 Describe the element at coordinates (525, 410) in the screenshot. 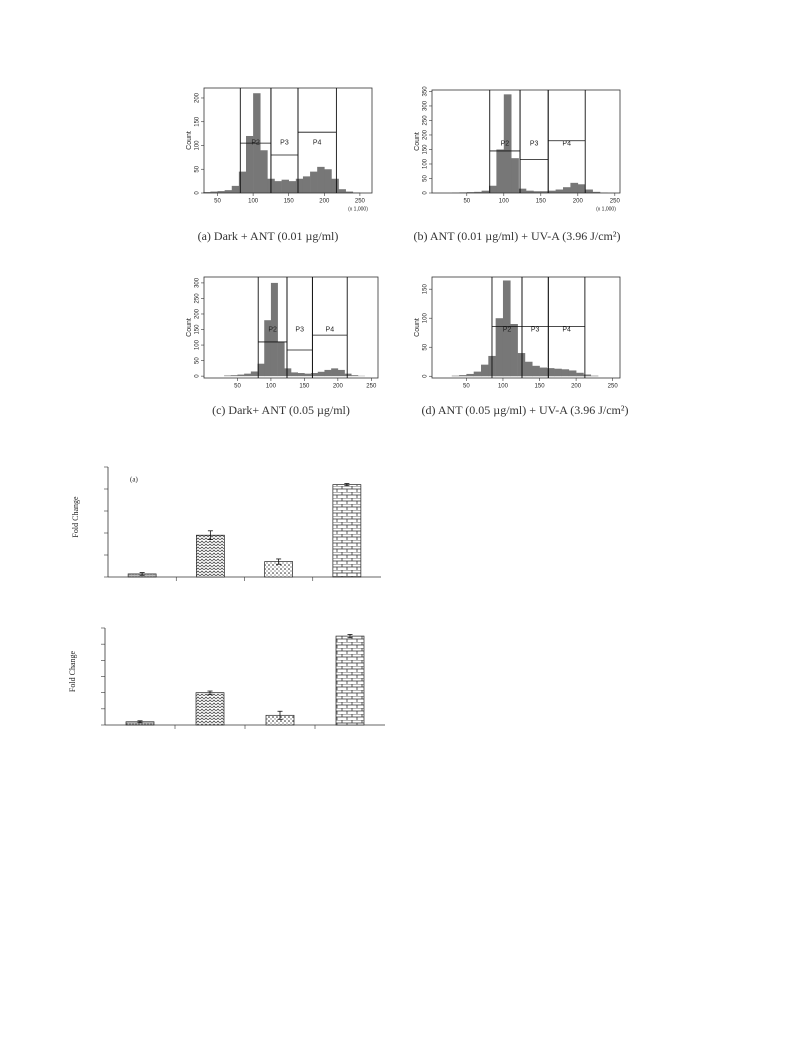

I see `caption: (d) ANT (0.05 µg/ml) + UV-A (3.96 J/cm²)` at that location.